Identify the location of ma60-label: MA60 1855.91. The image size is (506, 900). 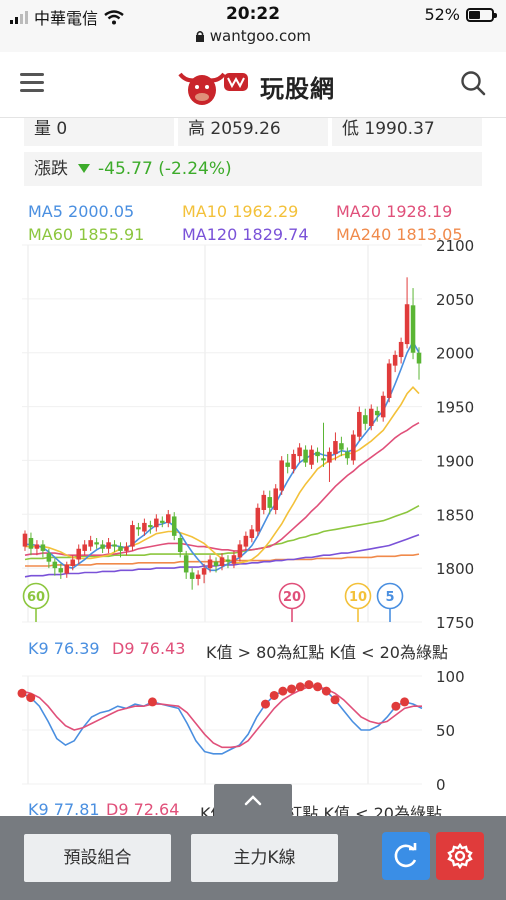
(86, 234).